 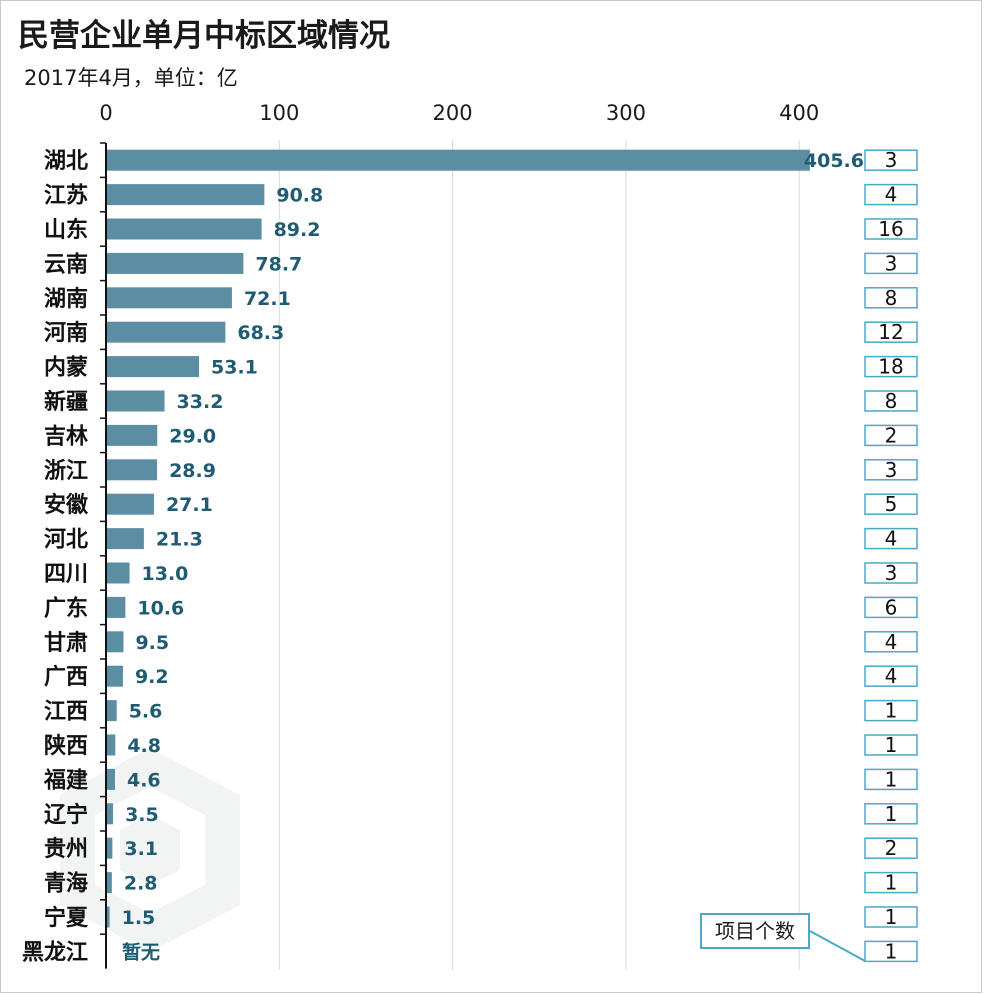 I want to click on value-label: 5.6, so click(x=146, y=712).